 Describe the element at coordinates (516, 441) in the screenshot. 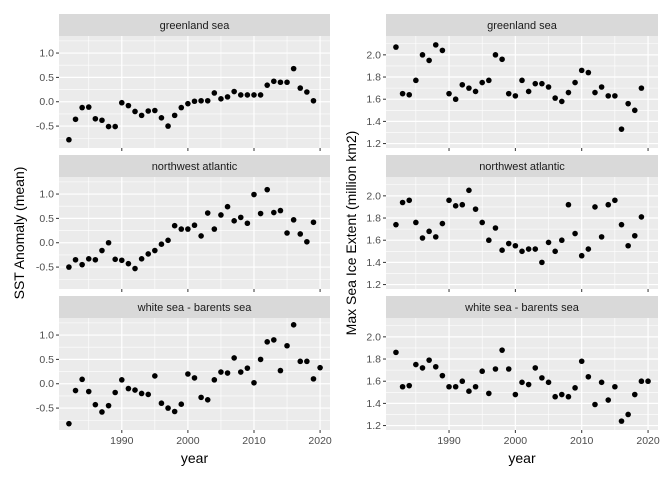

I see `x-tick-label: 2000` at that location.